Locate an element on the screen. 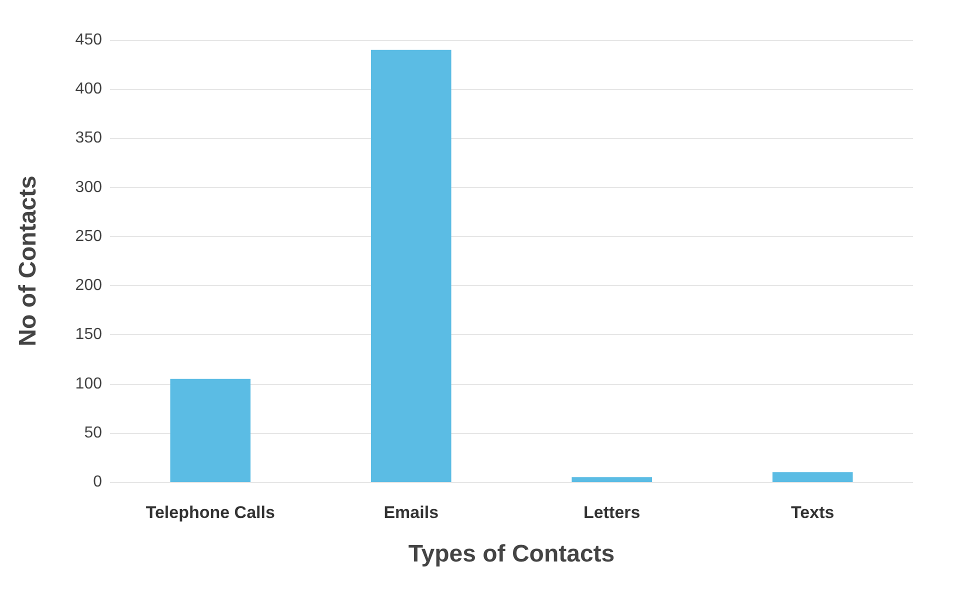 Image resolution: width=973 pixels, height=592 pixels. y-tick-label: 100 is located at coordinates (88, 383).